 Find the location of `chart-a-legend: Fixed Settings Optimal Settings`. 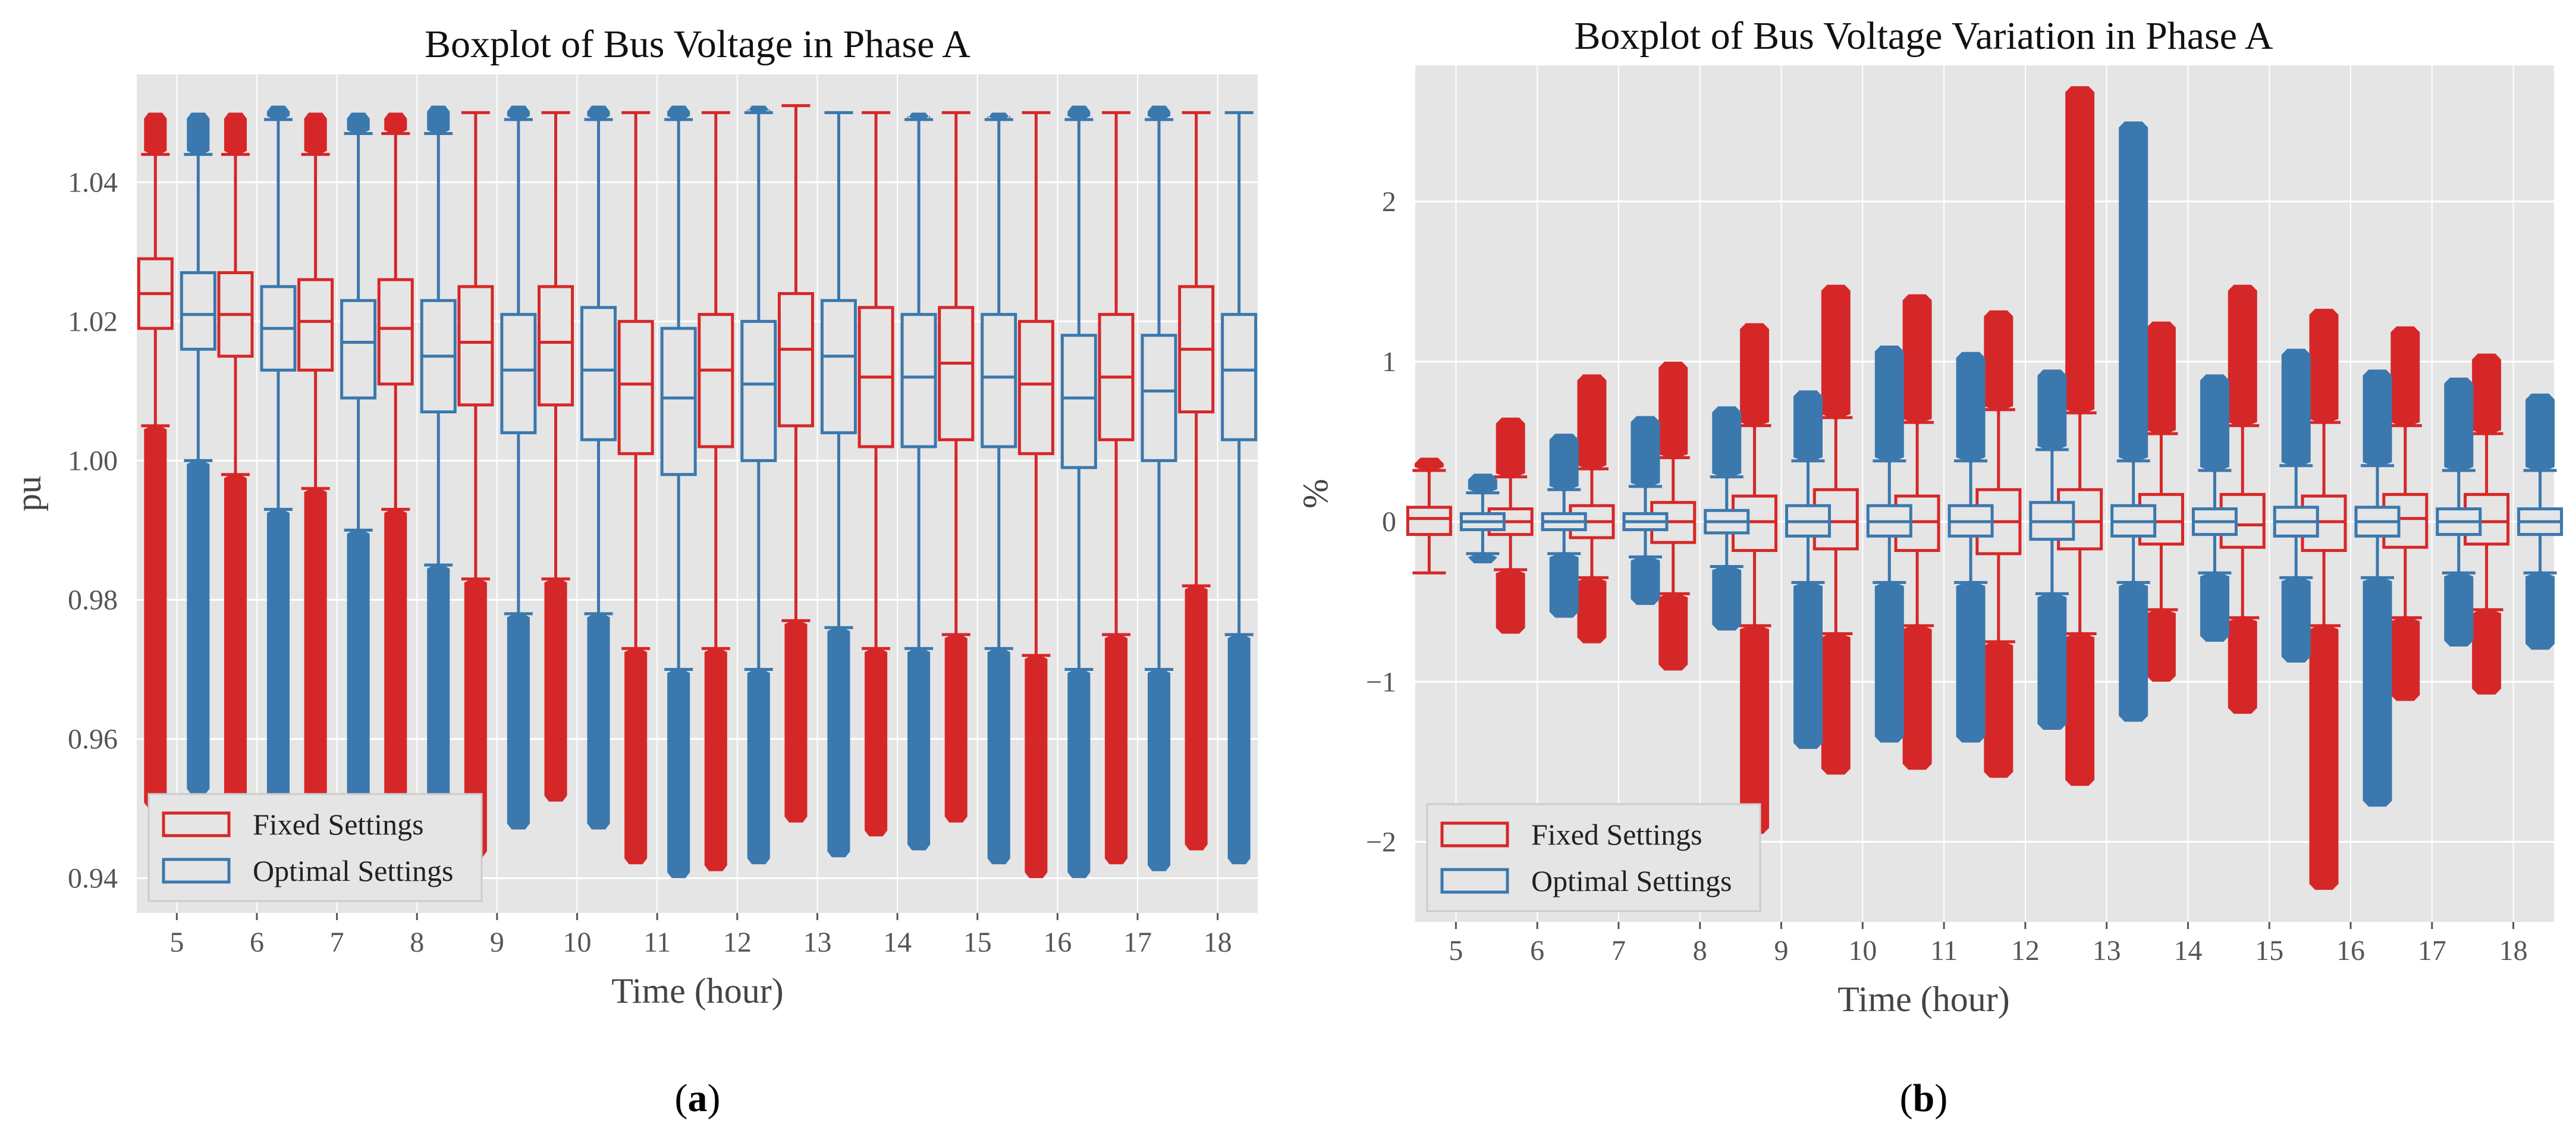

chart-a-legend: Fixed Settings Optimal Settings is located at coordinates (315, 847).